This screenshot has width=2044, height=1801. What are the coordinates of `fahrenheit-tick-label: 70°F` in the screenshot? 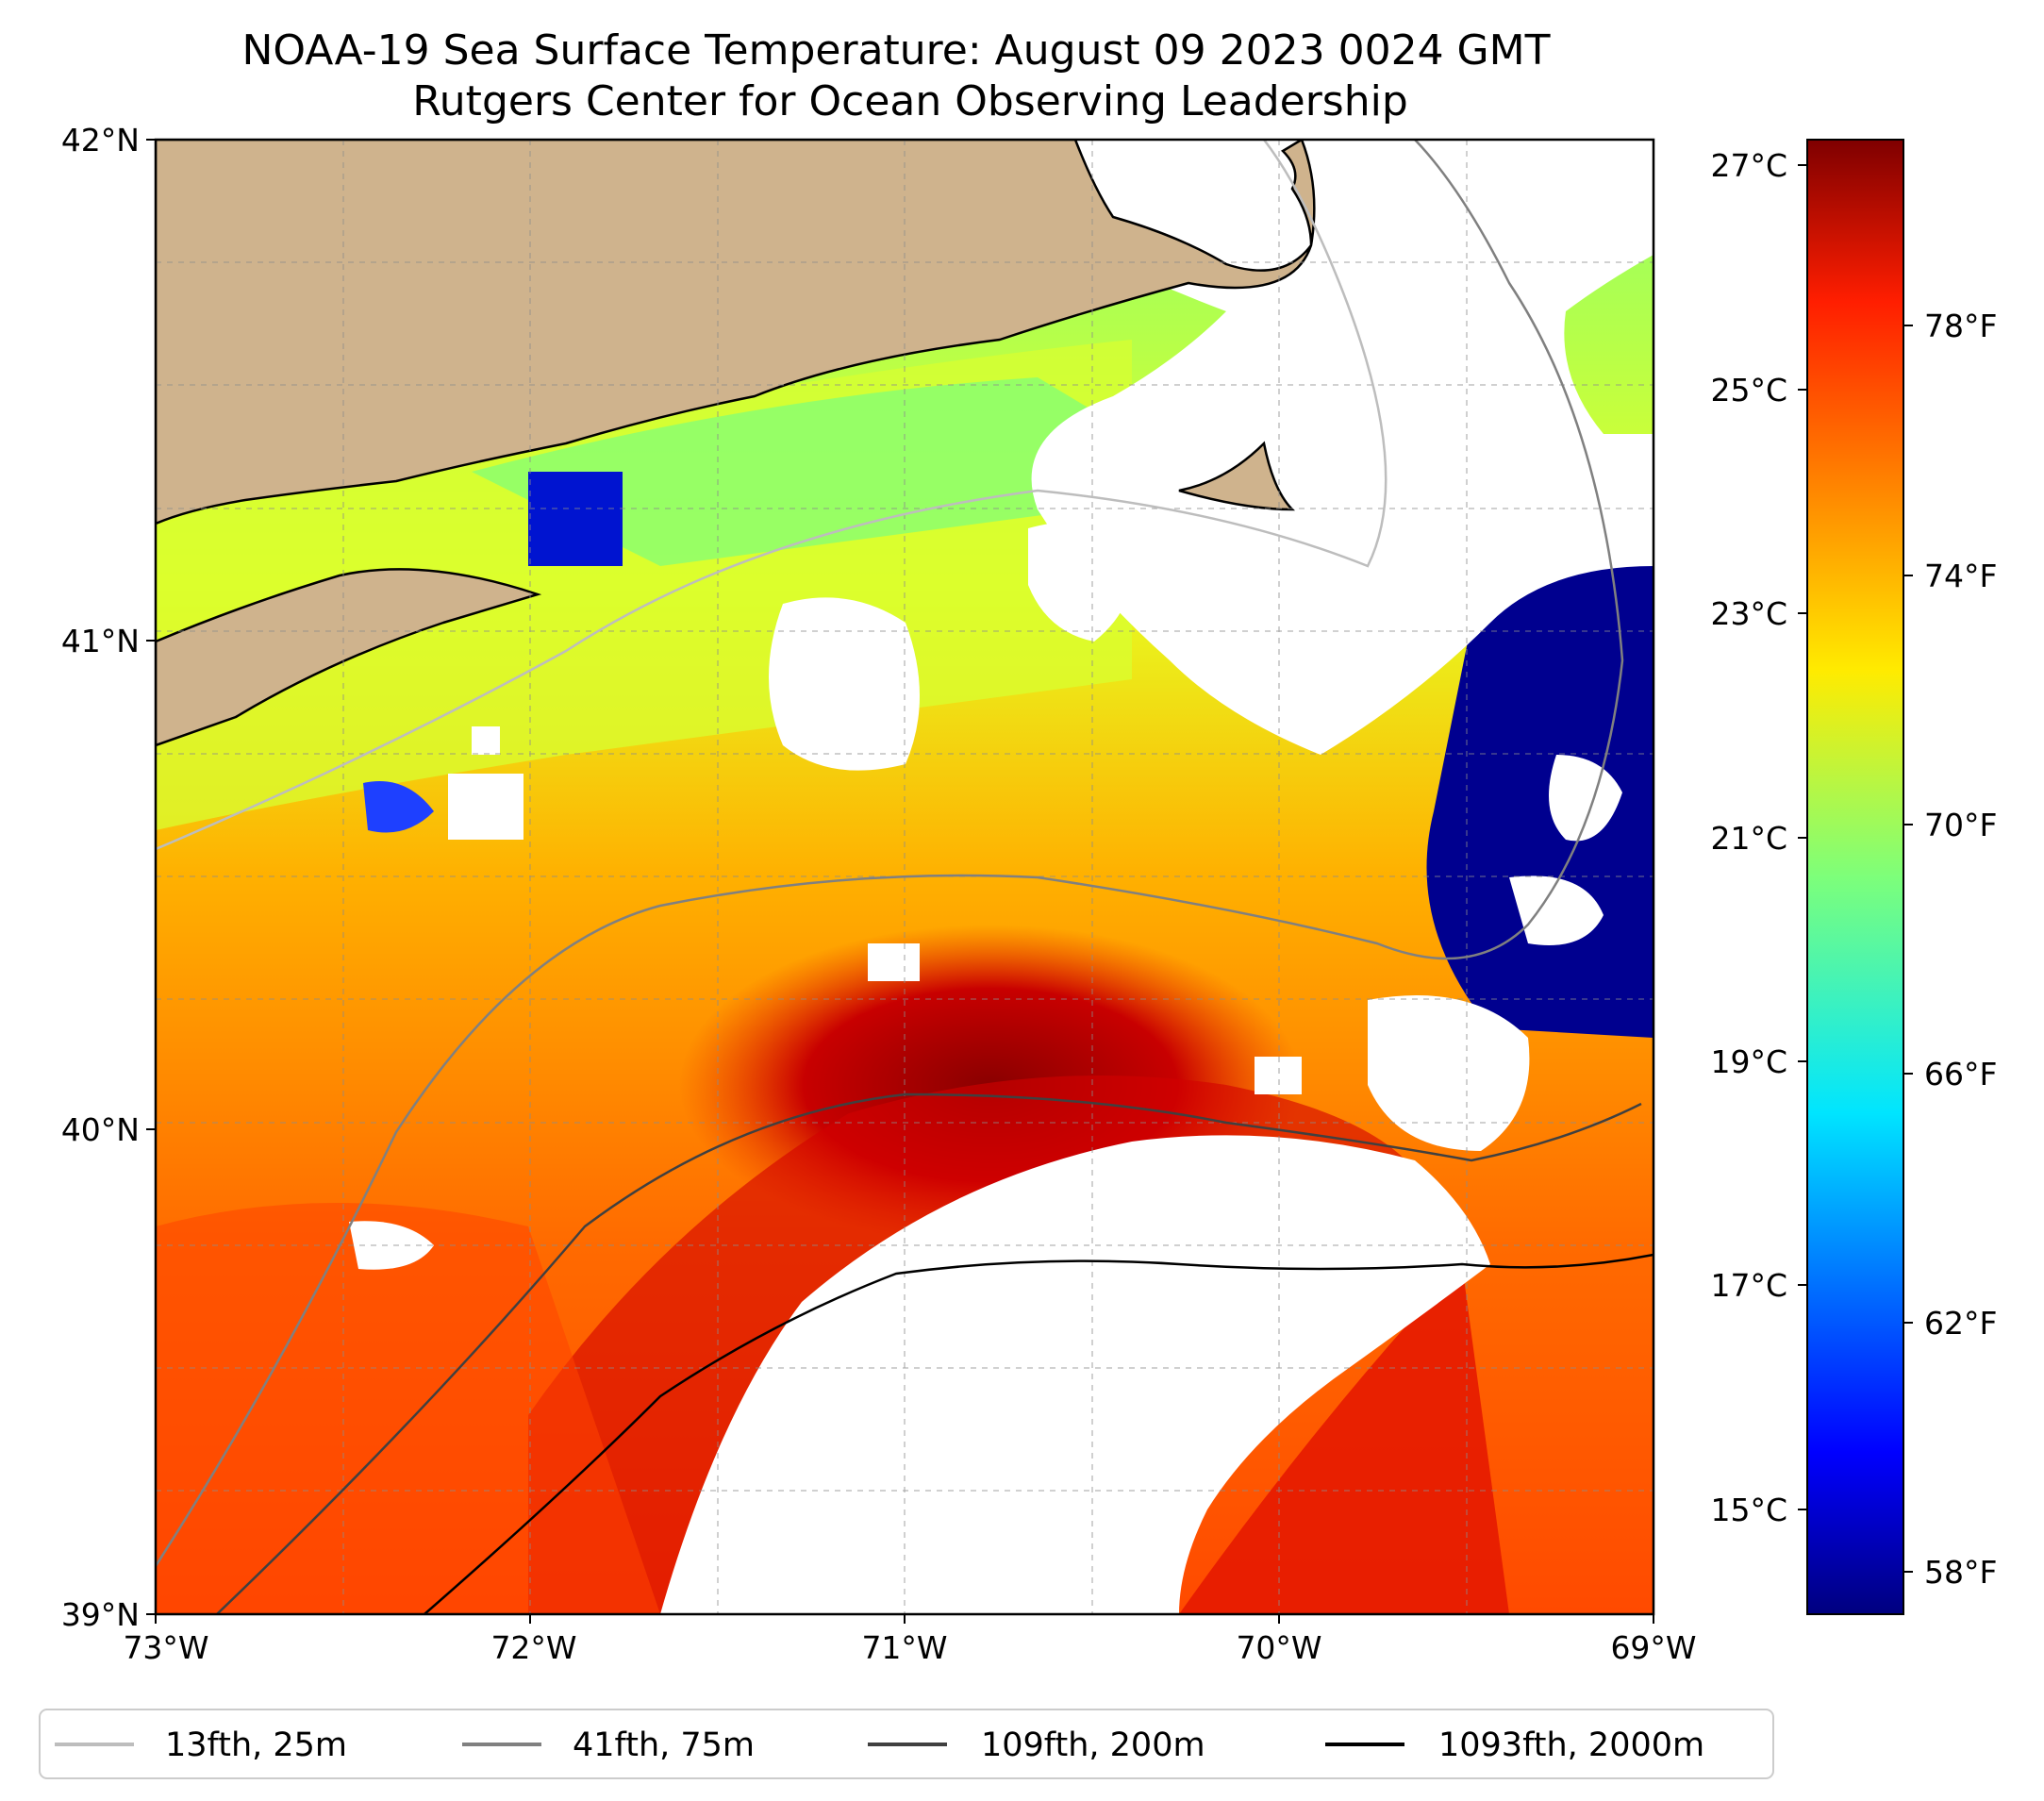 It's located at (1960, 825).